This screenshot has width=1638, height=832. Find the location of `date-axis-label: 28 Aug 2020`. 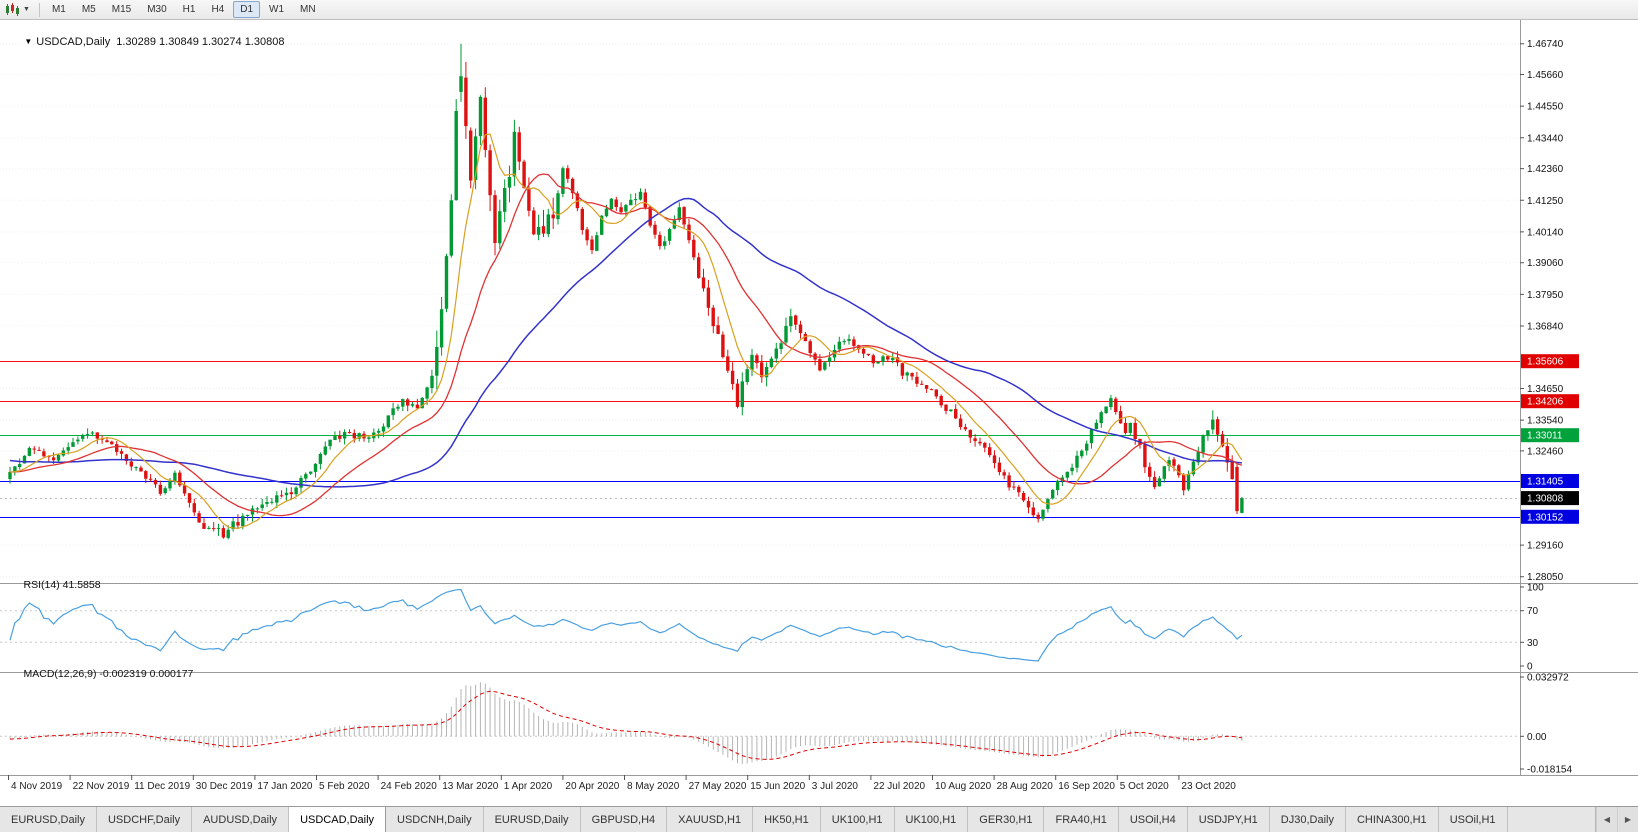

date-axis-label: 28 Aug 2020 is located at coordinates (1025, 786).